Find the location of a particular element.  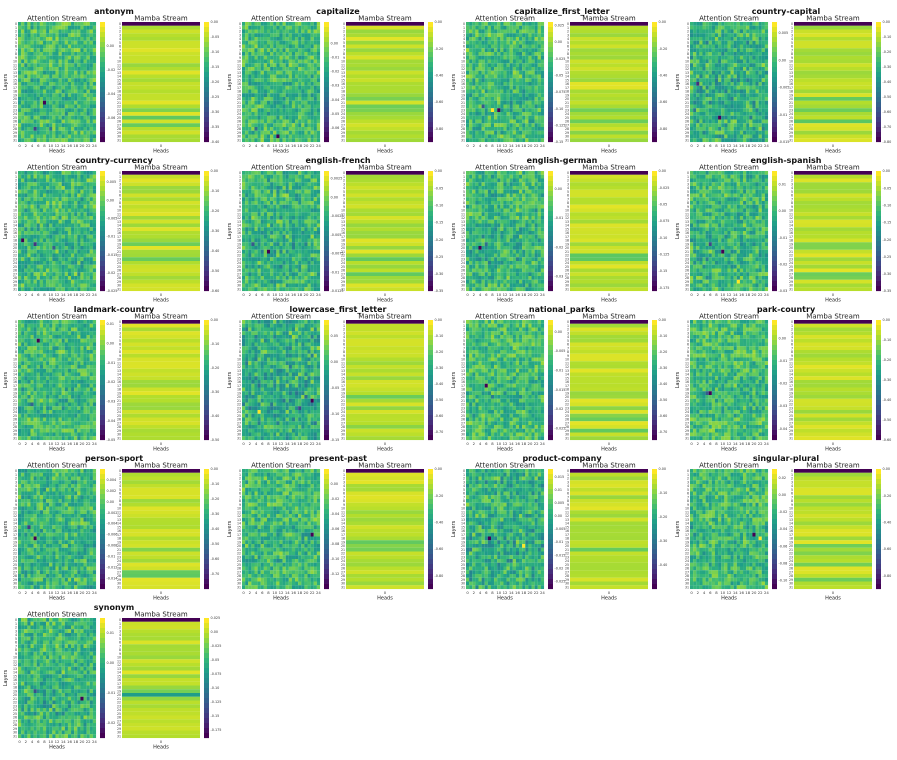

mamba-cell is located at coordinates (161, 133).